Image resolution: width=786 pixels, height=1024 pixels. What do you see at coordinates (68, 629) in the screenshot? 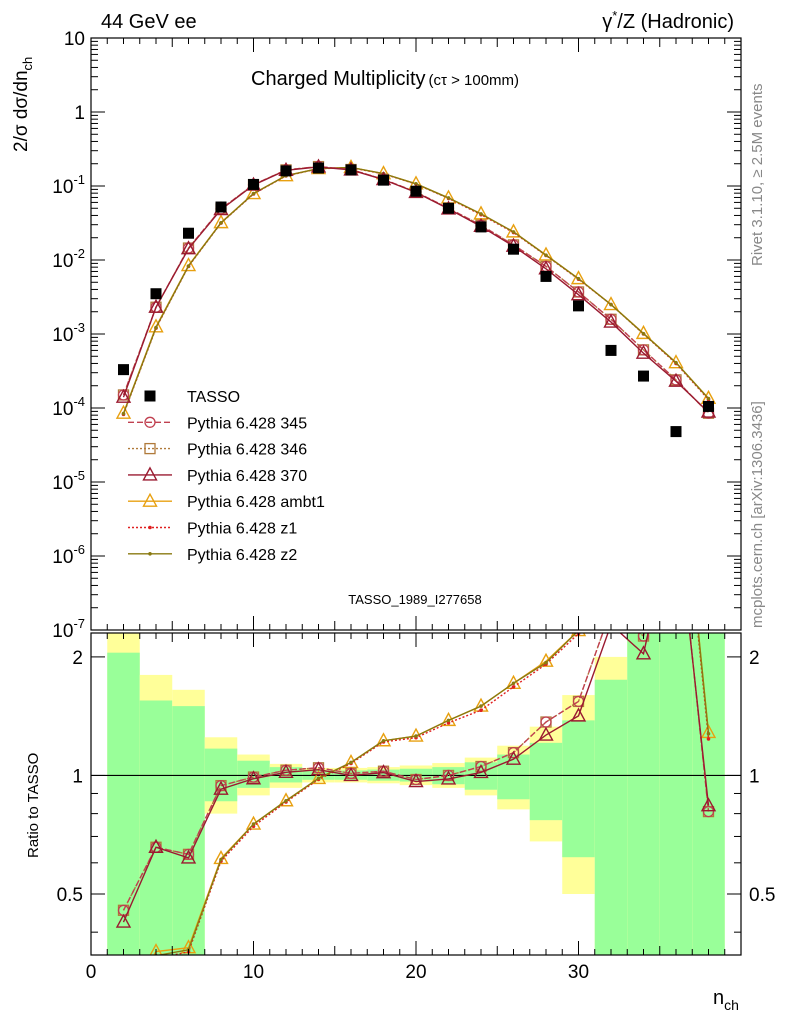
I see `y-tick-label: 10⁻⁷` at bounding box center [68, 629].